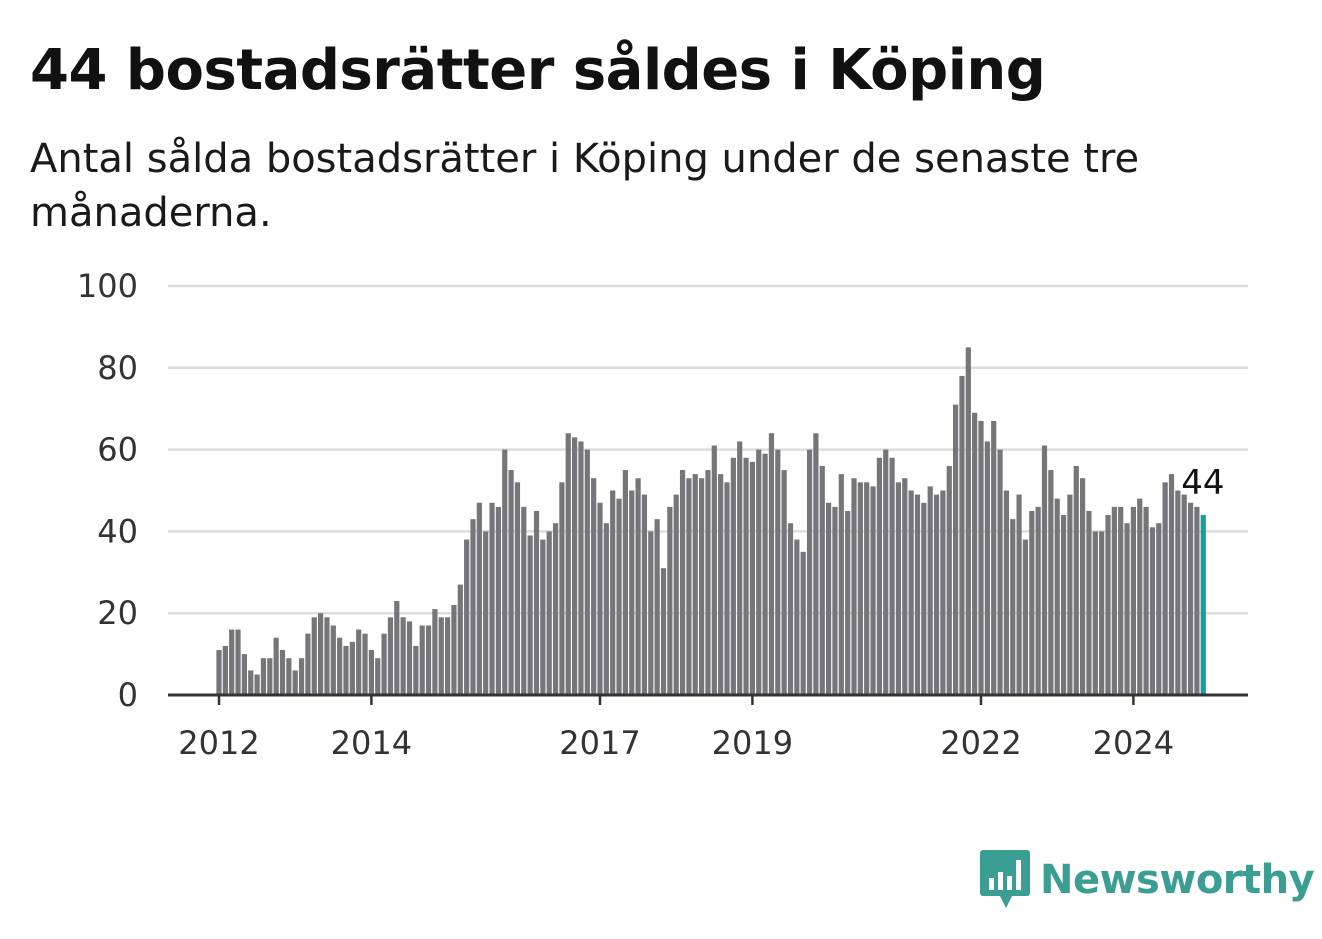 Image resolution: width=1322 pixels, height=939 pixels. Describe the element at coordinates (107, 286) in the screenshot. I see `y-tick-label: 100` at that location.